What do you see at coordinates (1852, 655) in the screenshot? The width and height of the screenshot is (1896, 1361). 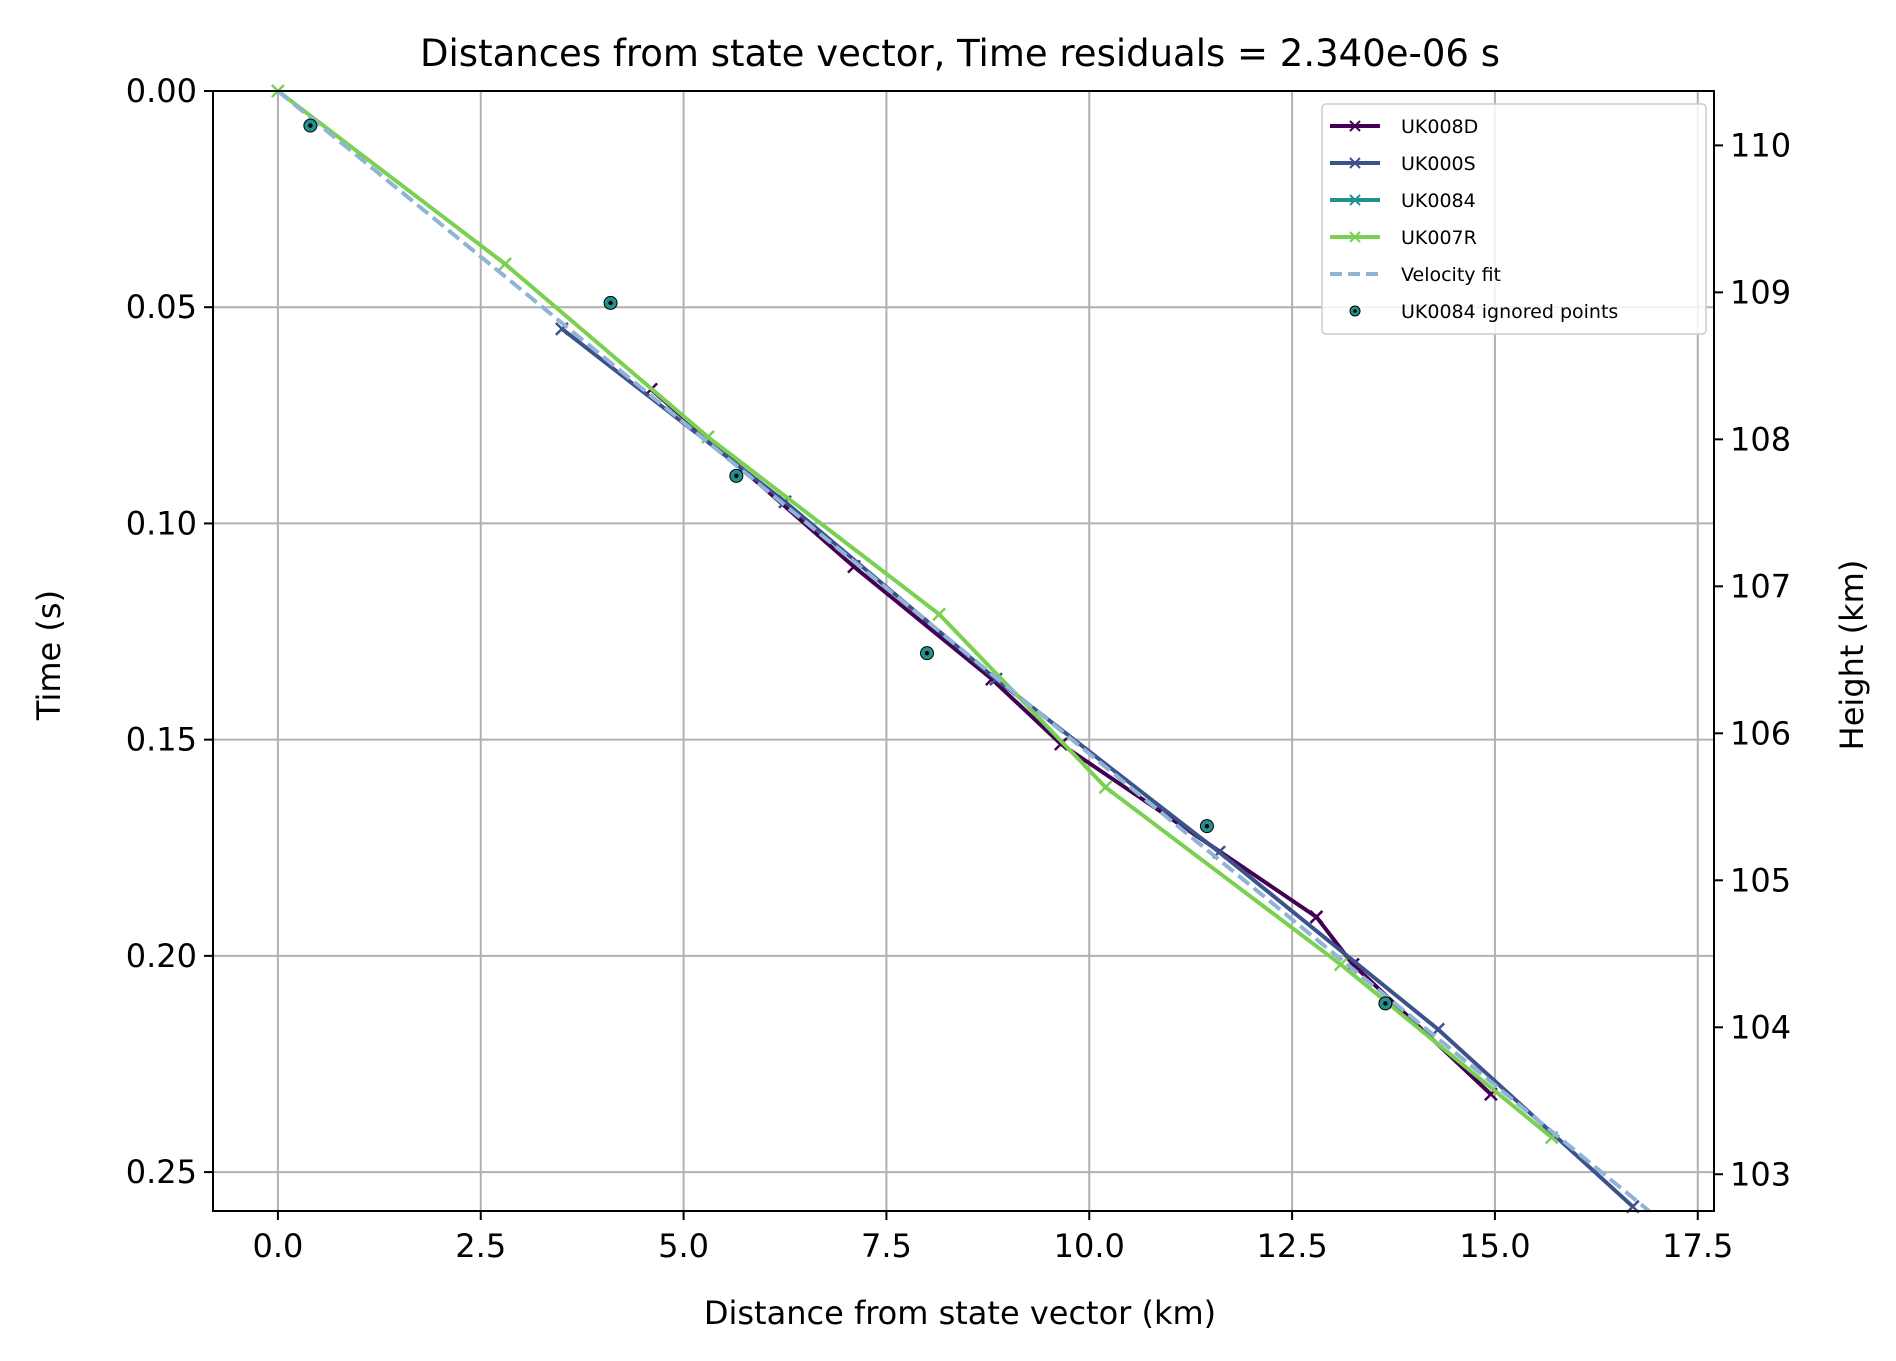 I see `y2-axis-label: Height (km)` at bounding box center [1852, 655].